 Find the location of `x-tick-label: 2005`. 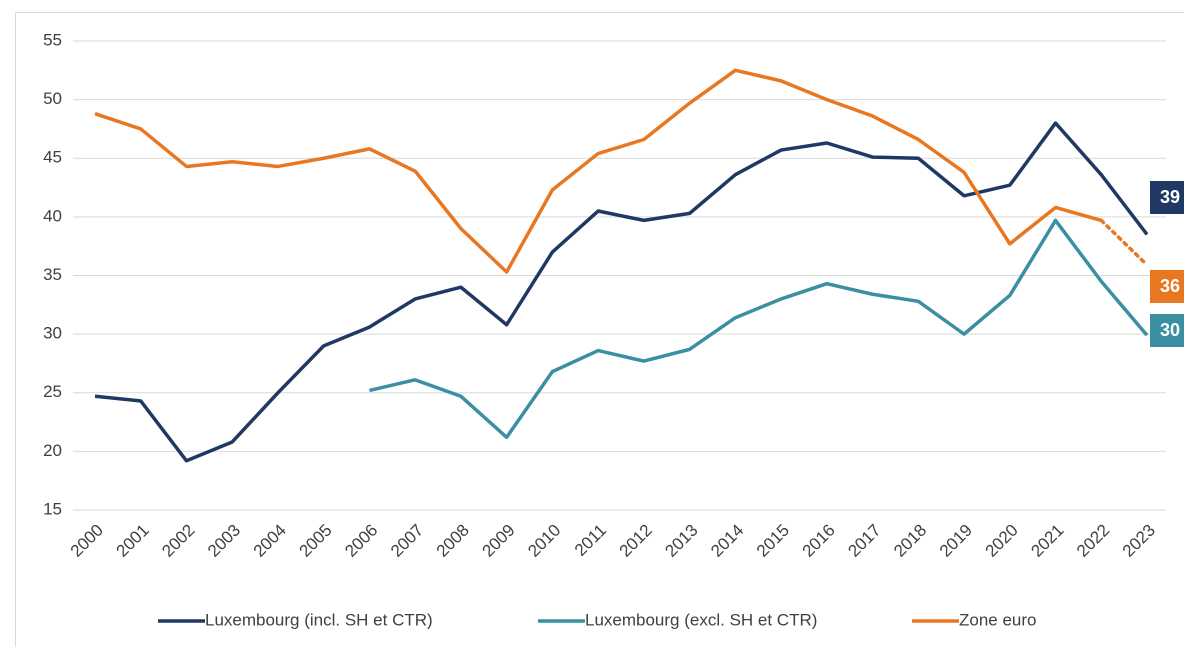

x-tick-label: 2005 is located at coordinates (316, 541).